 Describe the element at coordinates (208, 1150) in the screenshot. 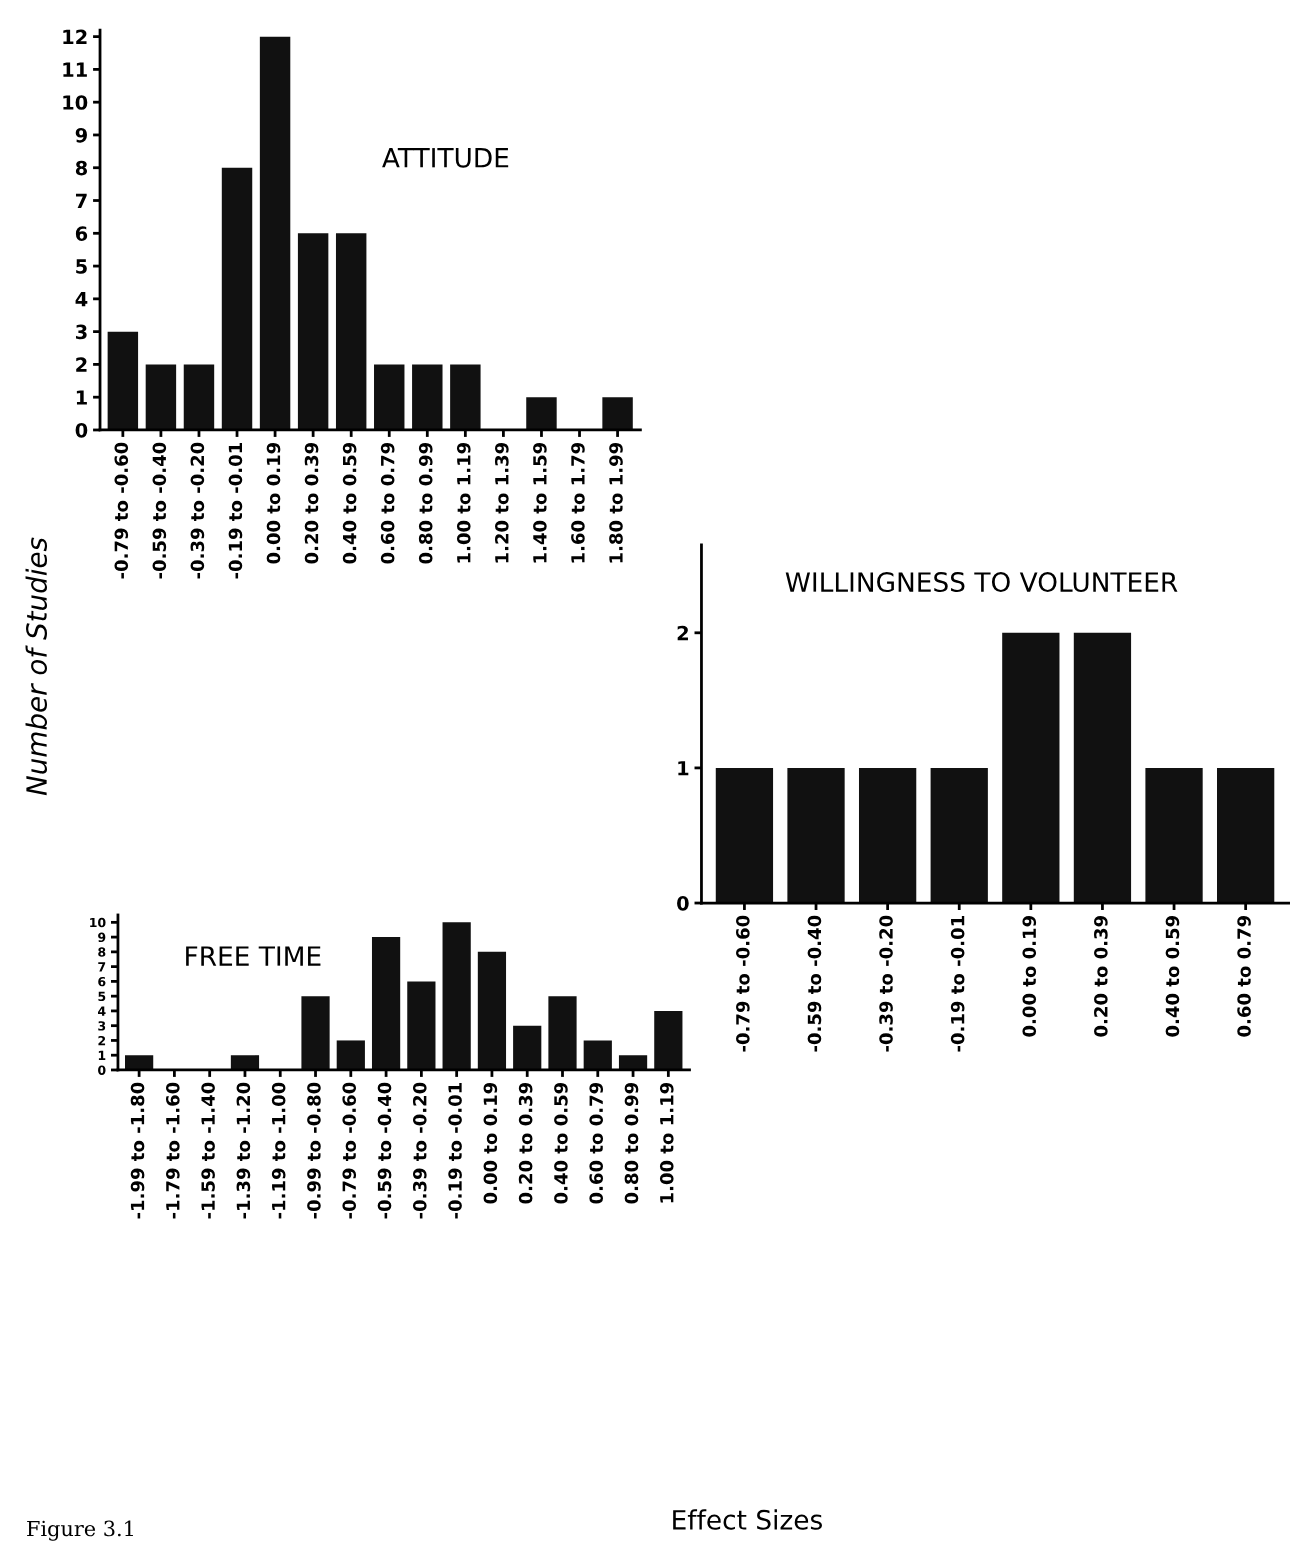

I see `x-tick-label: -1.59 to -1.40` at that location.